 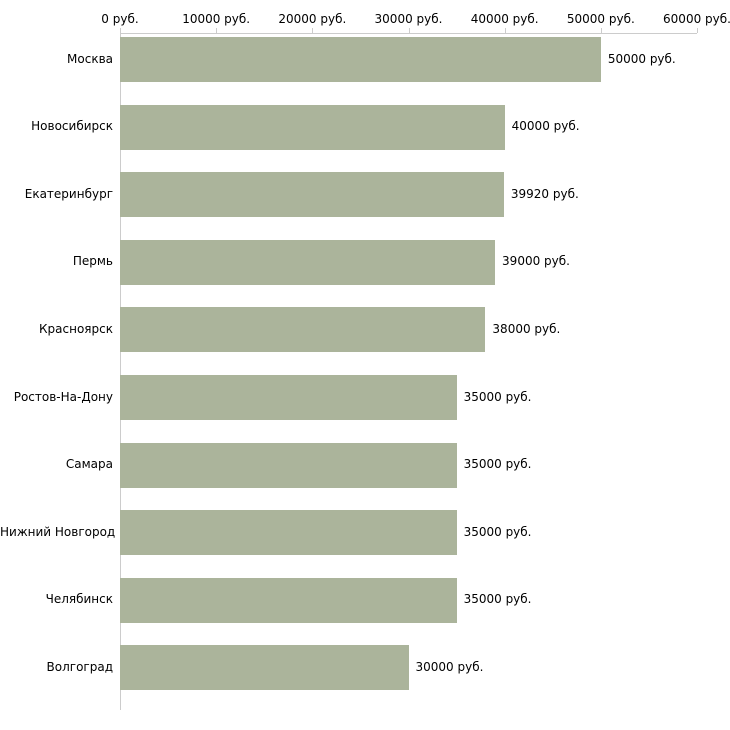 What do you see at coordinates (120, 371) in the screenshot?
I see `y-axis-line` at bounding box center [120, 371].